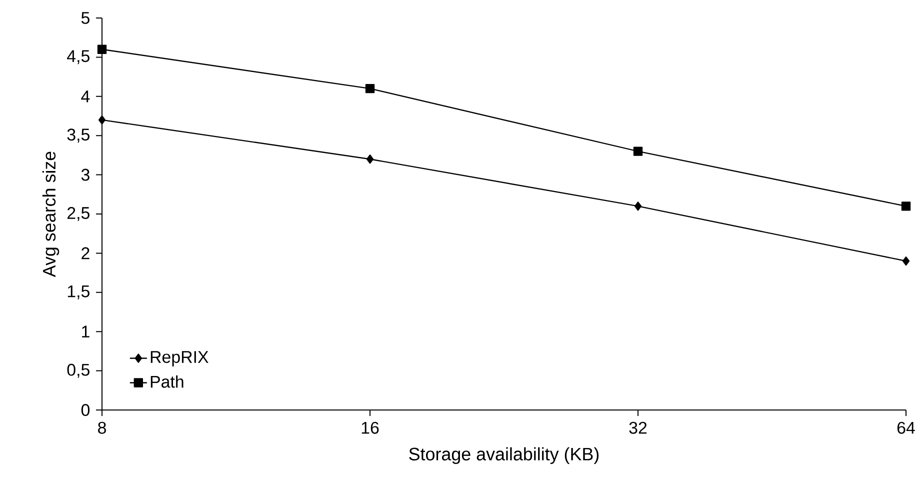 Image resolution: width=923 pixels, height=495 pixels. I want to click on x-axis-title: Storage availability (KB), so click(504, 455).